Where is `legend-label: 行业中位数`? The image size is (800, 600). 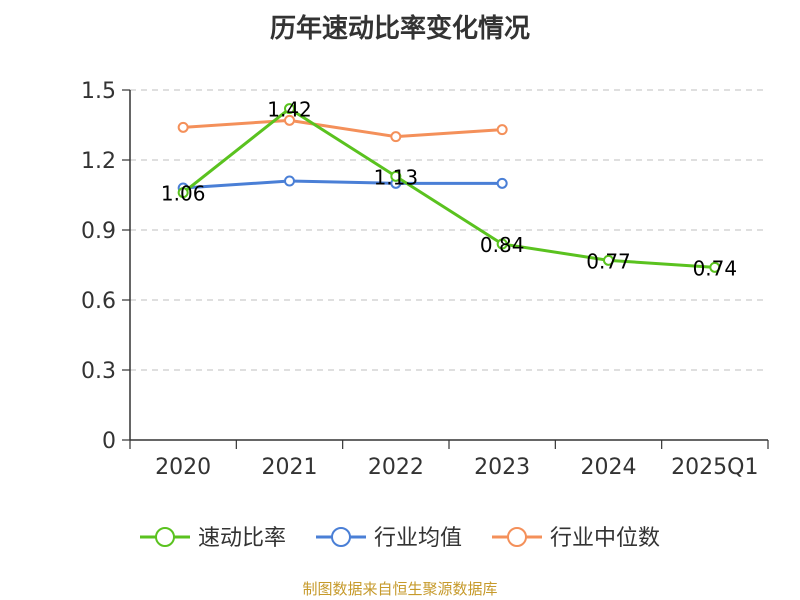 legend-label: 行业中位数 is located at coordinates (605, 538).